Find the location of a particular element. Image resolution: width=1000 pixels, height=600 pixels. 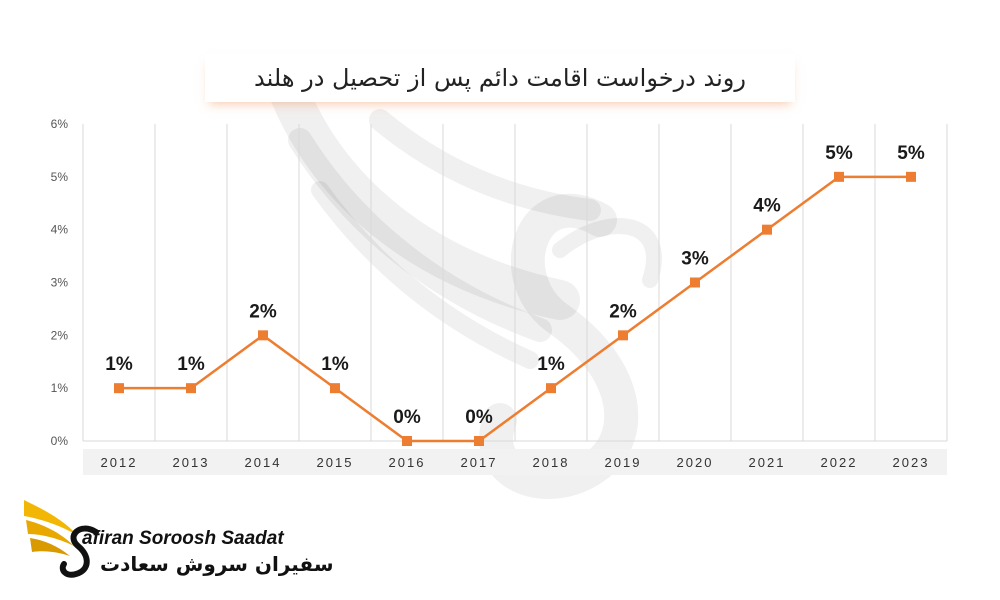

x-tick-label: 2017 is located at coordinates (479, 462).